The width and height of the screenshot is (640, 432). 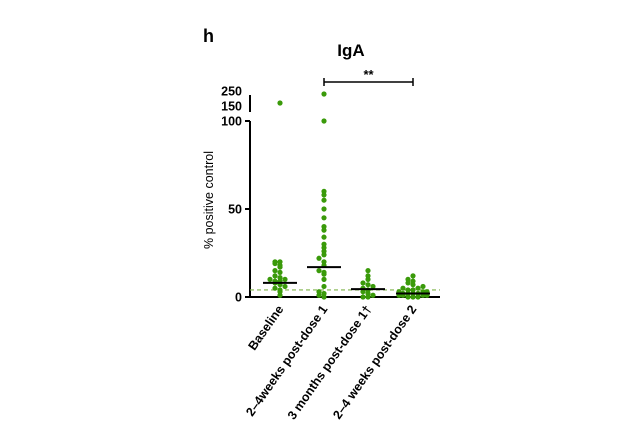 I want to click on x-tick-label: 3 months post-dose 1†, so click(x=330, y=363).